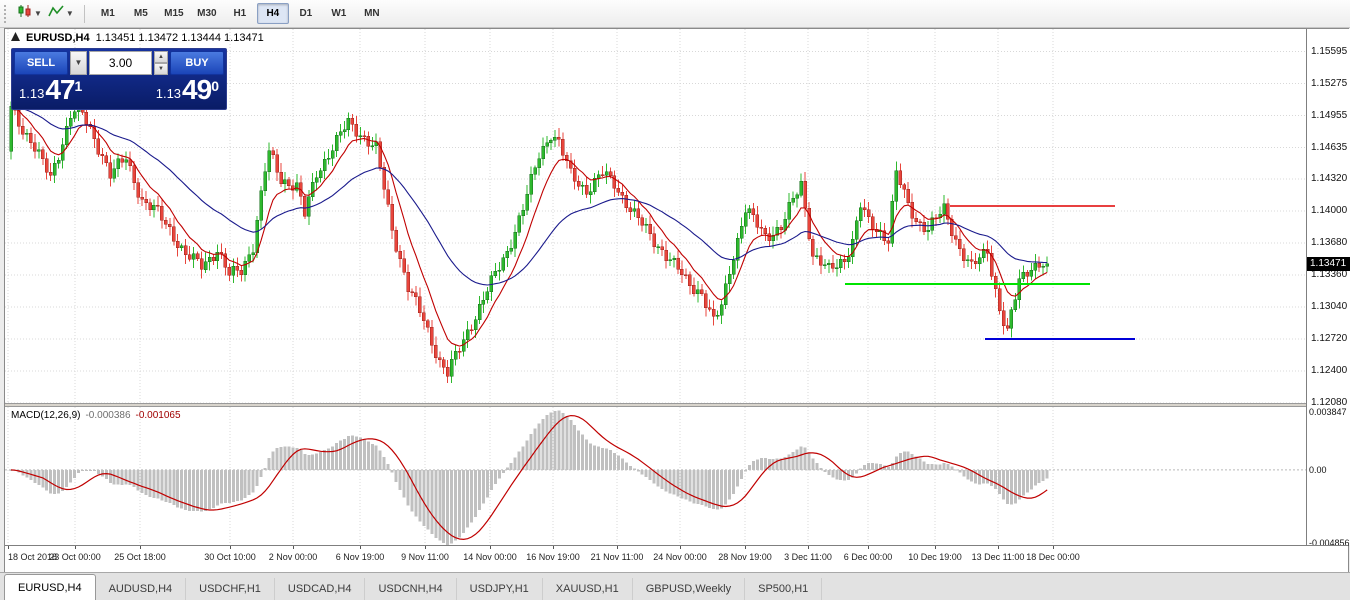 This screenshot has width=1350, height=600. I want to click on time-tick-label: 9 Nov 11:00, so click(425, 557).